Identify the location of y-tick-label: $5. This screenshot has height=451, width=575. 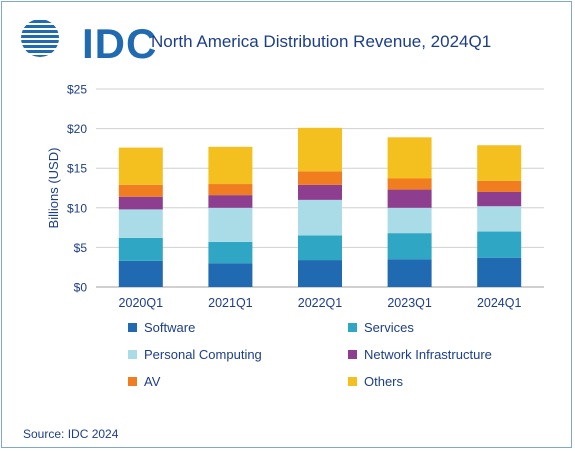
(81, 248).